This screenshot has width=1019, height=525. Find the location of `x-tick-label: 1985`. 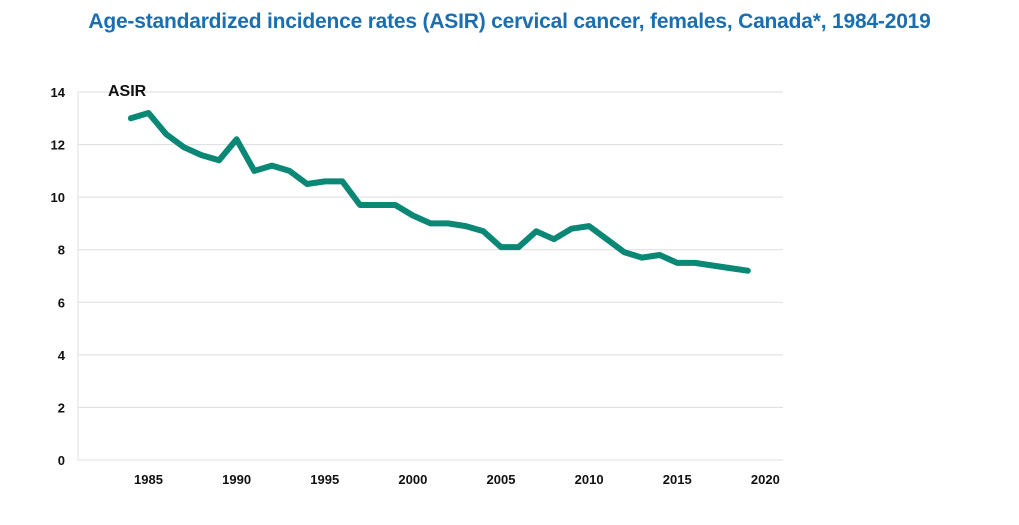

x-tick-label: 1985 is located at coordinates (148, 479).